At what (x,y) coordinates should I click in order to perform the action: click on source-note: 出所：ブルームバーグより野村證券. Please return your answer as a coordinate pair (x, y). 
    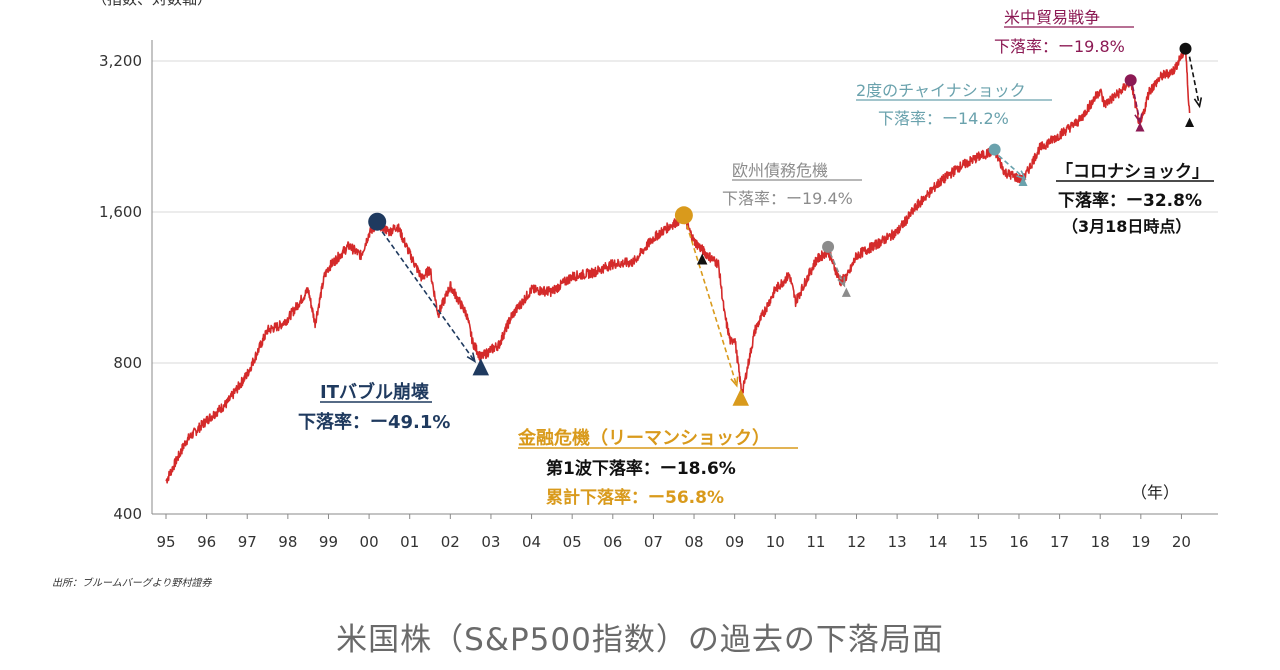
    Looking at the image, I should click on (132, 583).